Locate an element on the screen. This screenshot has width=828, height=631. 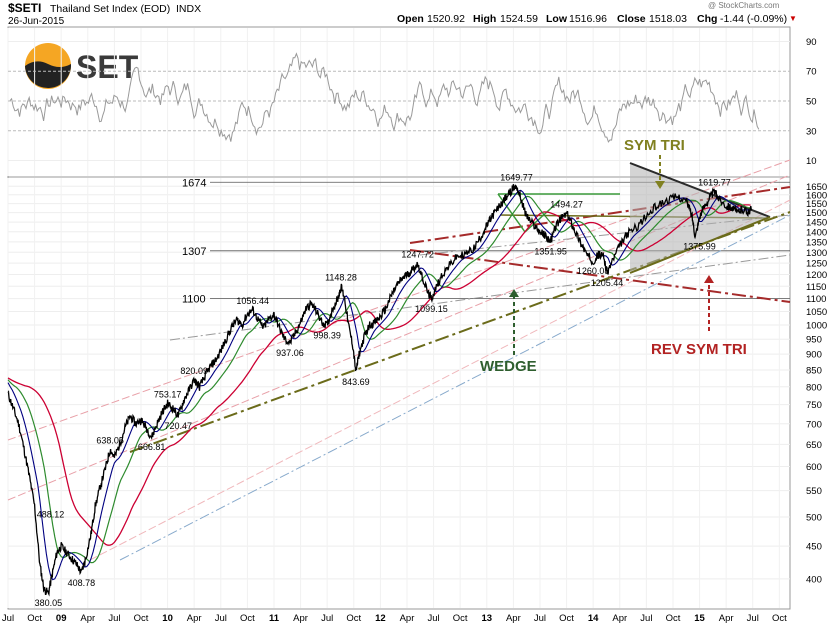
sym-tri-lower is located at coordinates (700, 245).